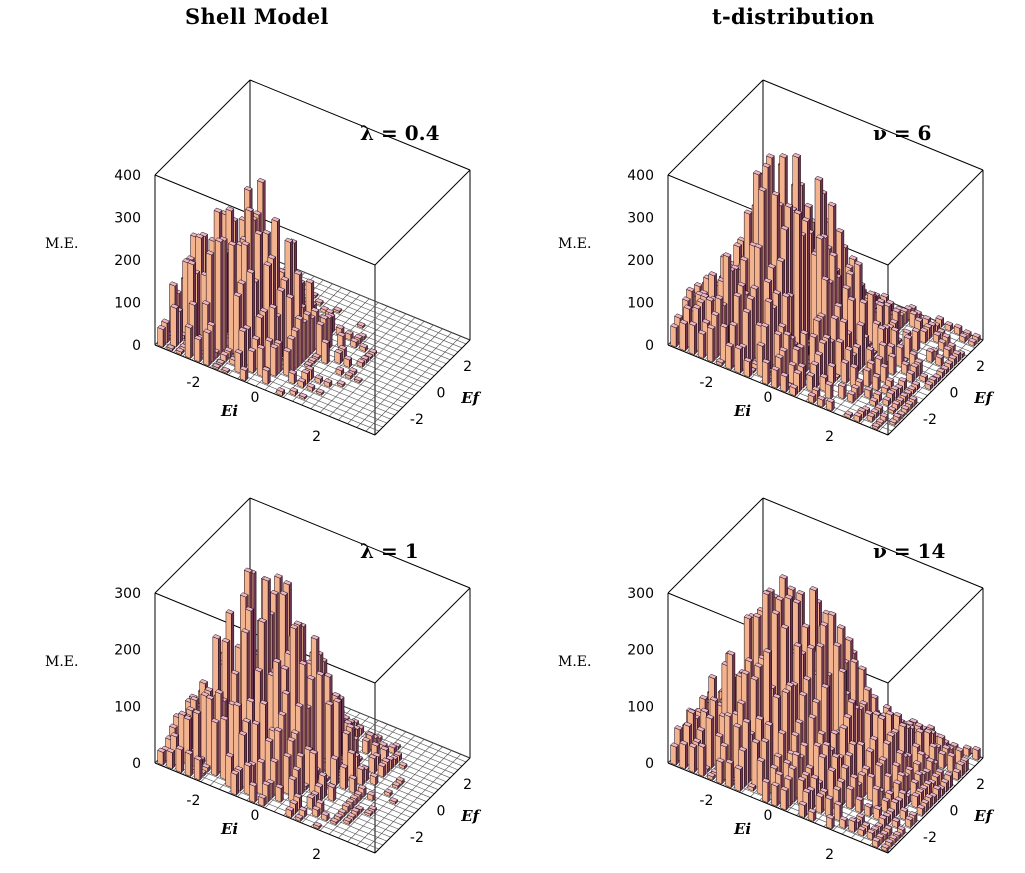  What do you see at coordinates (127, 219) in the screenshot?
I see `z-tick-label: 300` at bounding box center [127, 219].